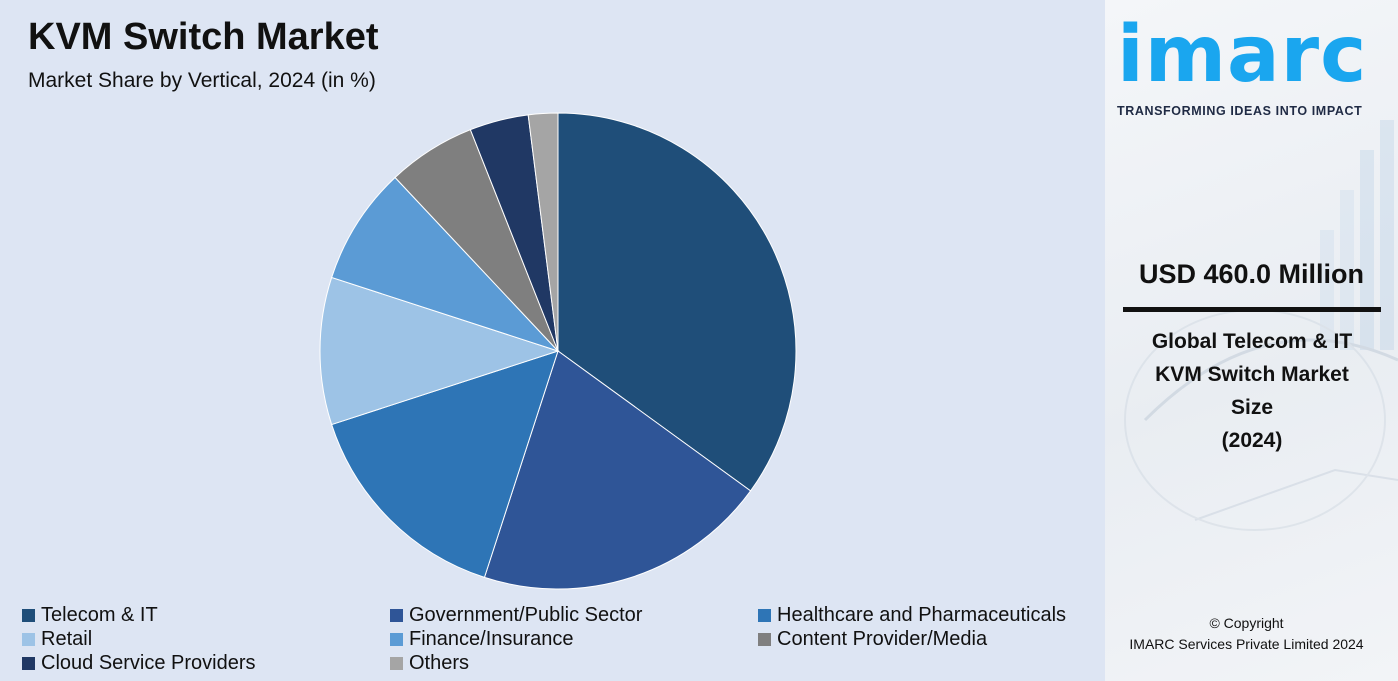 Image resolution: width=1398 pixels, height=681 pixels. What do you see at coordinates (203, 37) in the screenshot?
I see `chart-title: KVM Switch Market` at bounding box center [203, 37].